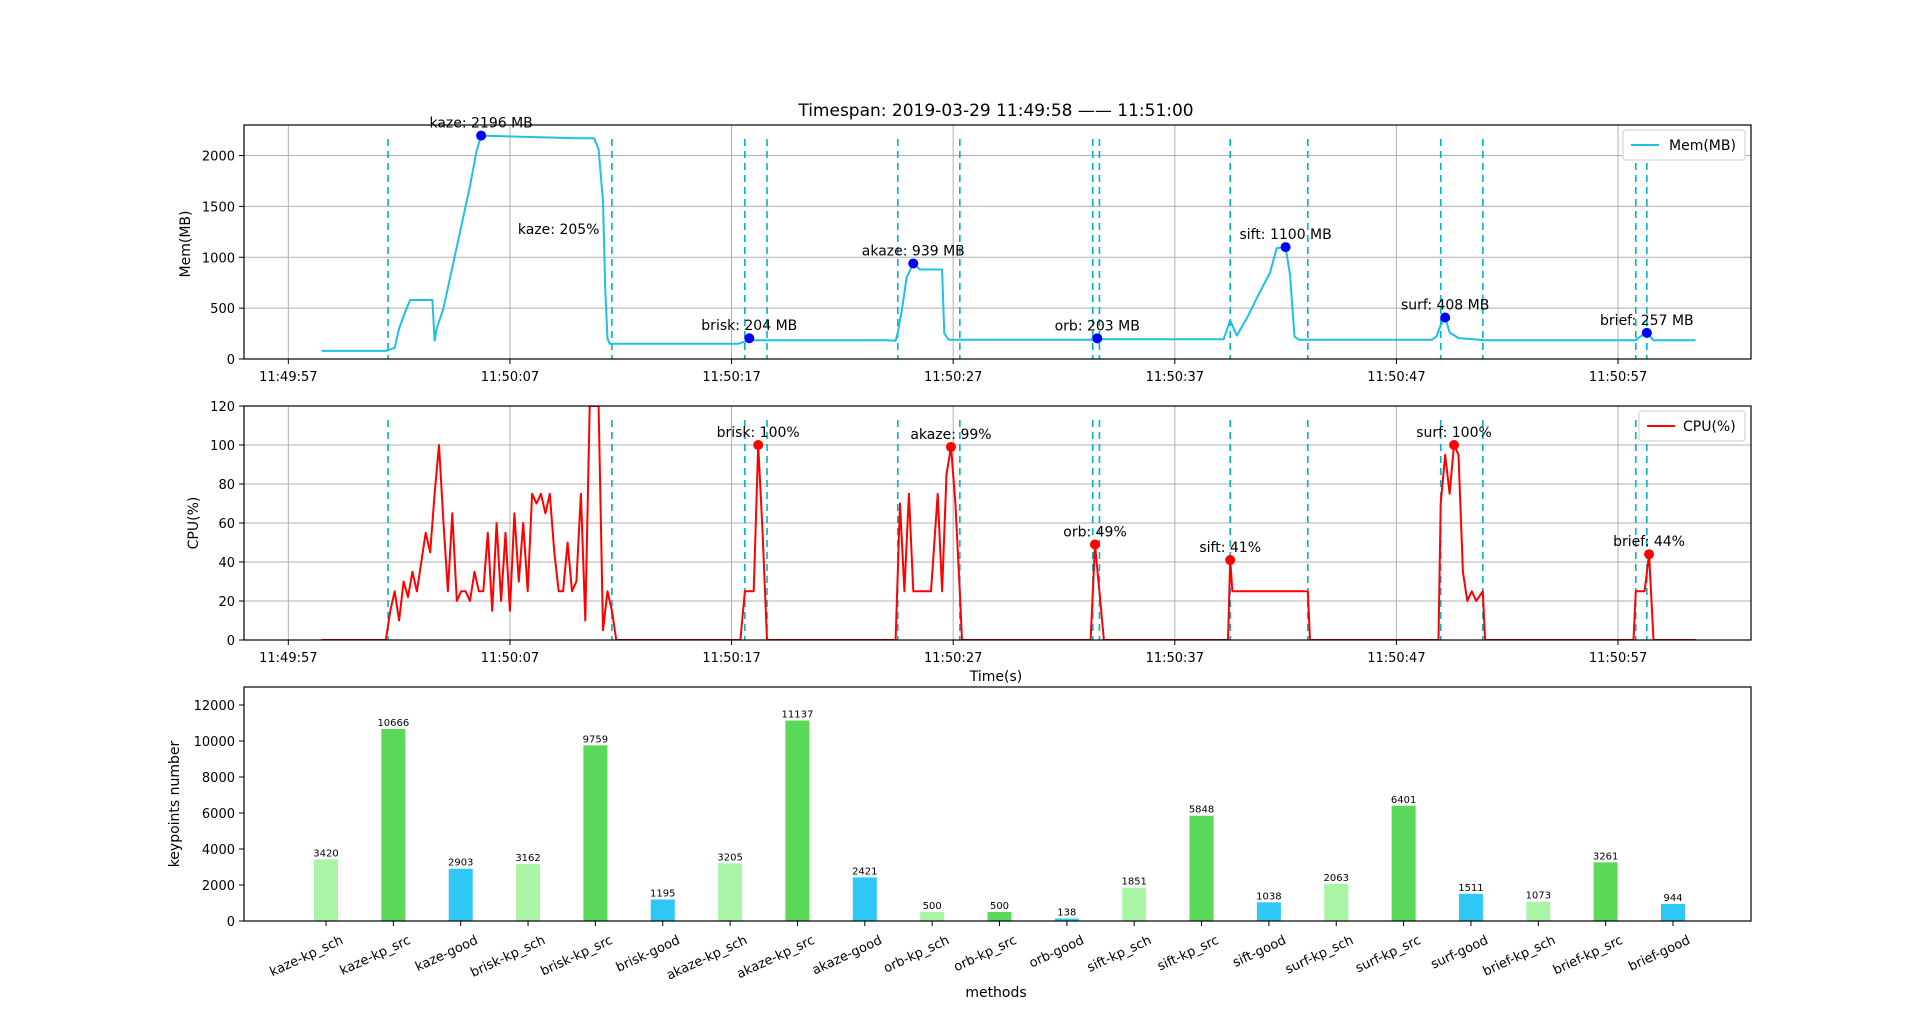 The image size is (1920, 1024). Describe the element at coordinates (214, 742) in the screenshot. I see `keypoints-y-tick-label: 10000` at that location.